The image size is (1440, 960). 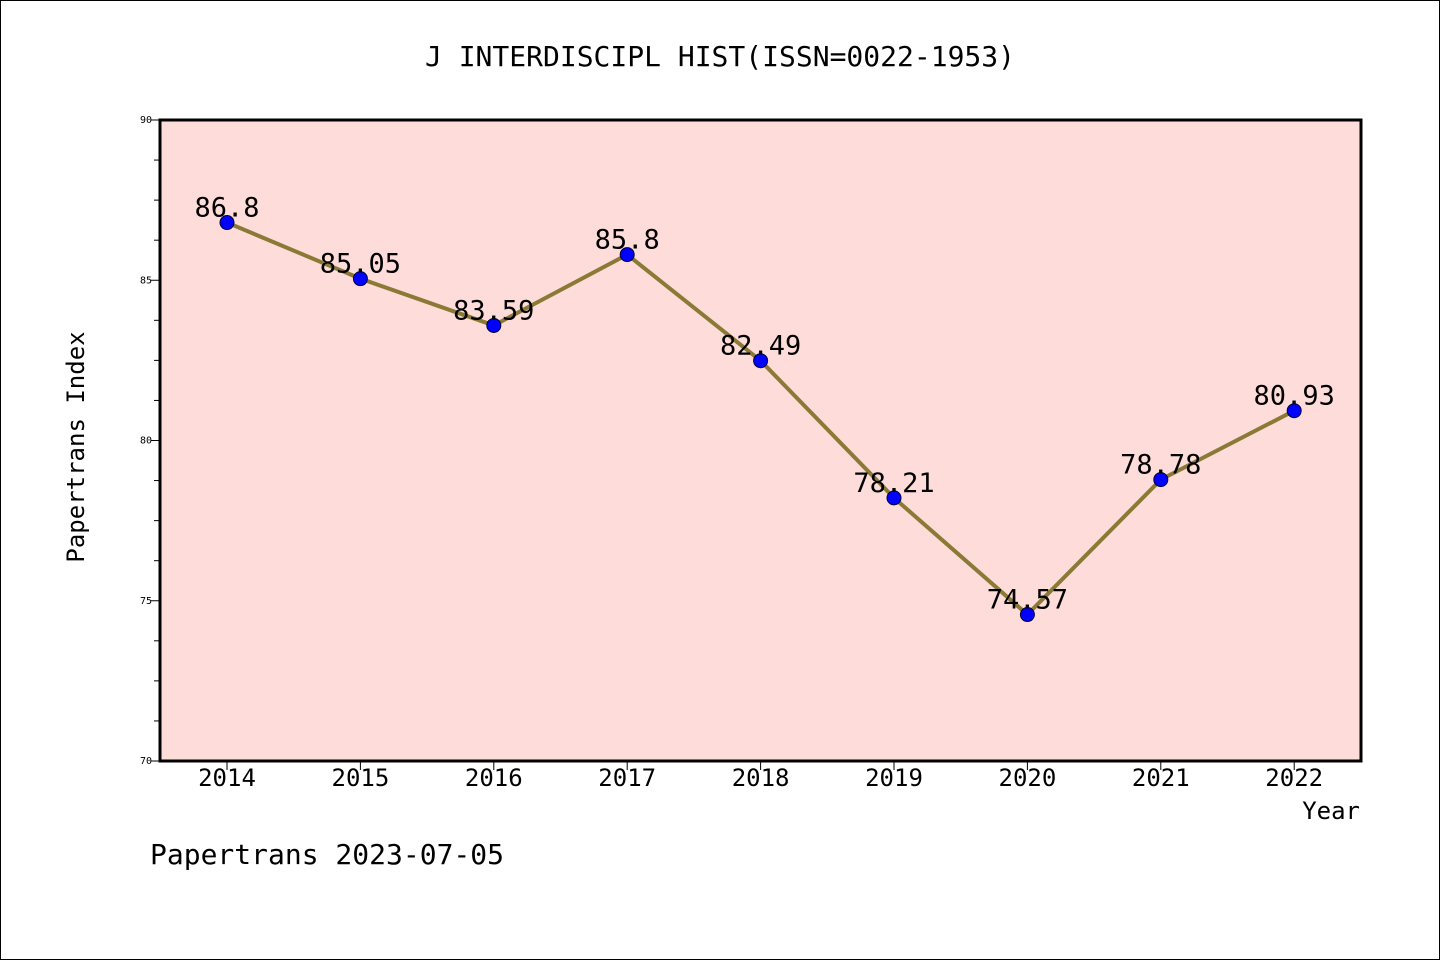 What do you see at coordinates (894, 778) in the screenshot?
I see `x-tick-label: 2019` at bounding box center [894, 778].